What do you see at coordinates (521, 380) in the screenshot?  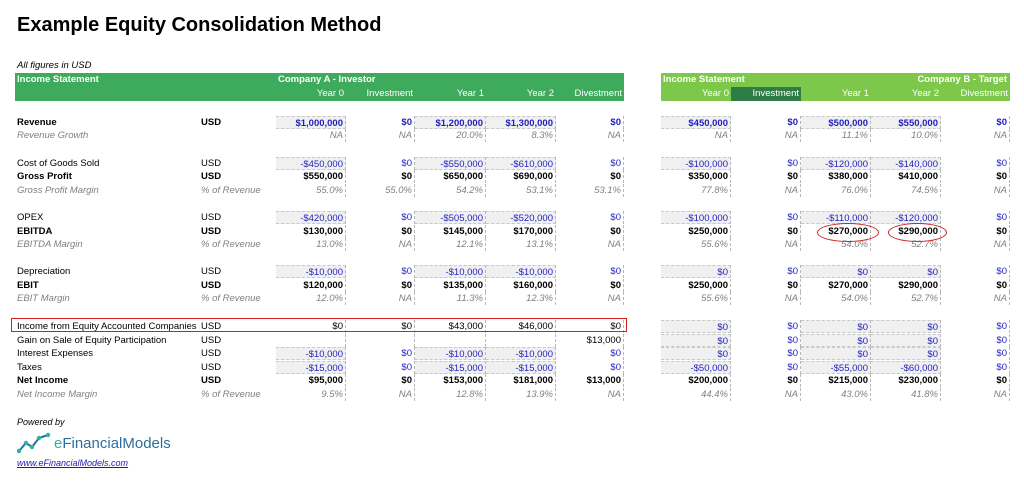 I see `cell-a-3: $181,000` at bounding box center [521, 380].